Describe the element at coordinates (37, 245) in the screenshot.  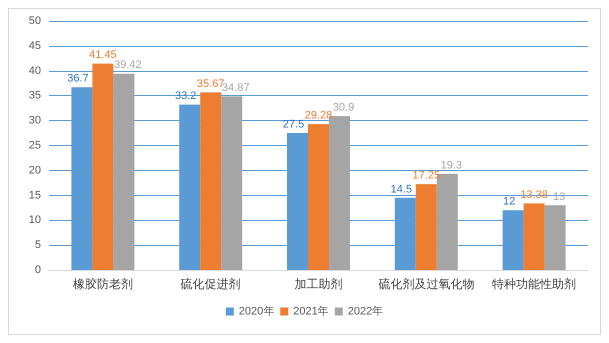
I see `y-tick-label: 5` at that location.